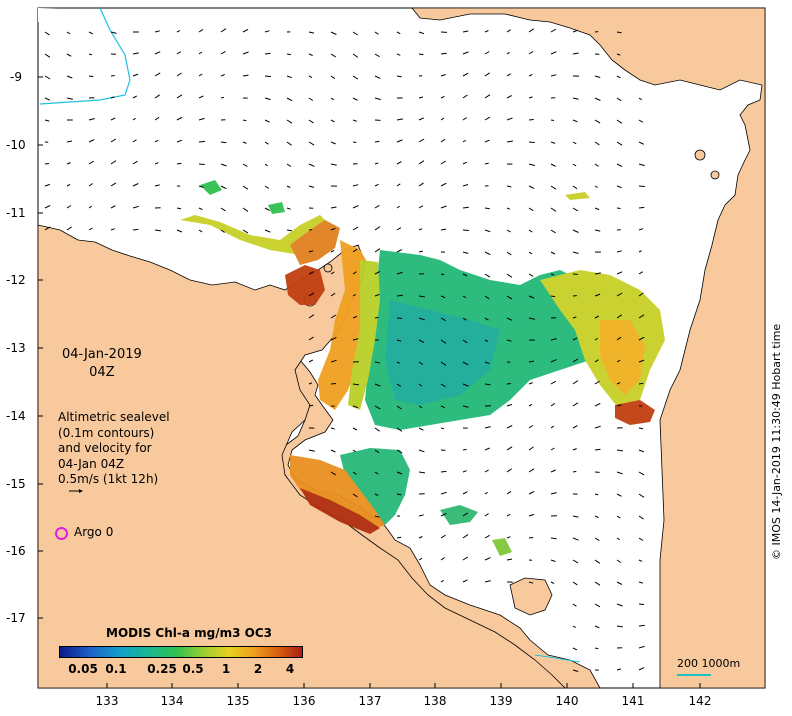  I want to click on longitude-tick-label: 137, so click(370, 701).